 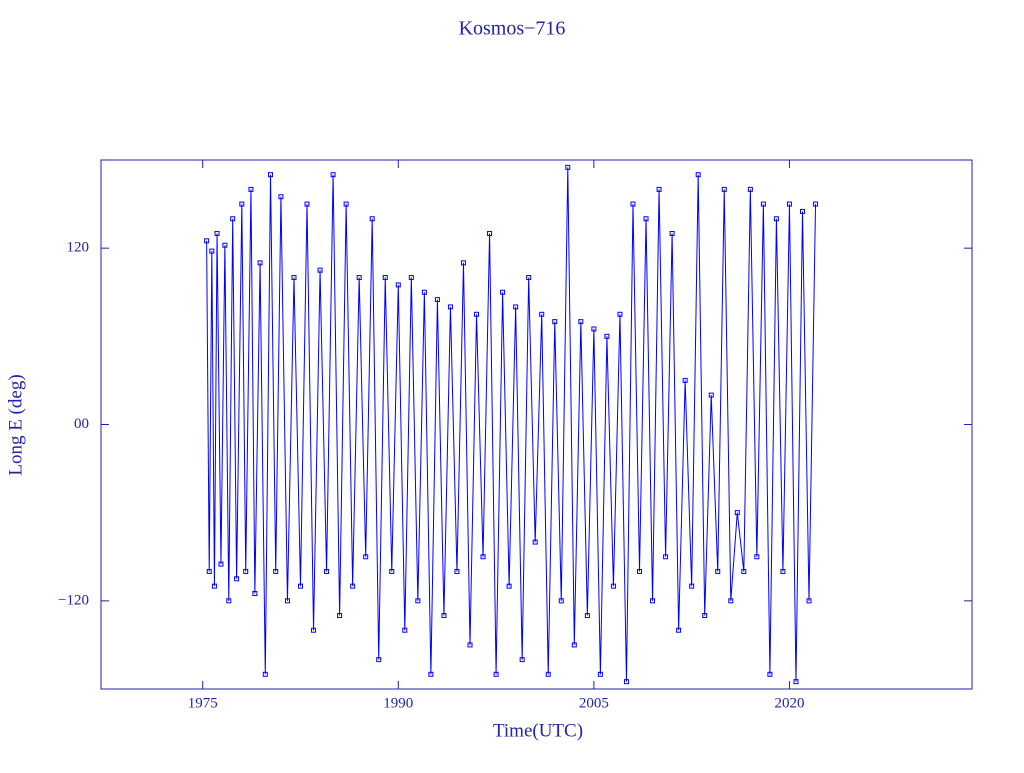 What do you see at coordinates (78, 248) in the screenshot?
I see `y-tick-label: 120` at bounding box center [78, 248].